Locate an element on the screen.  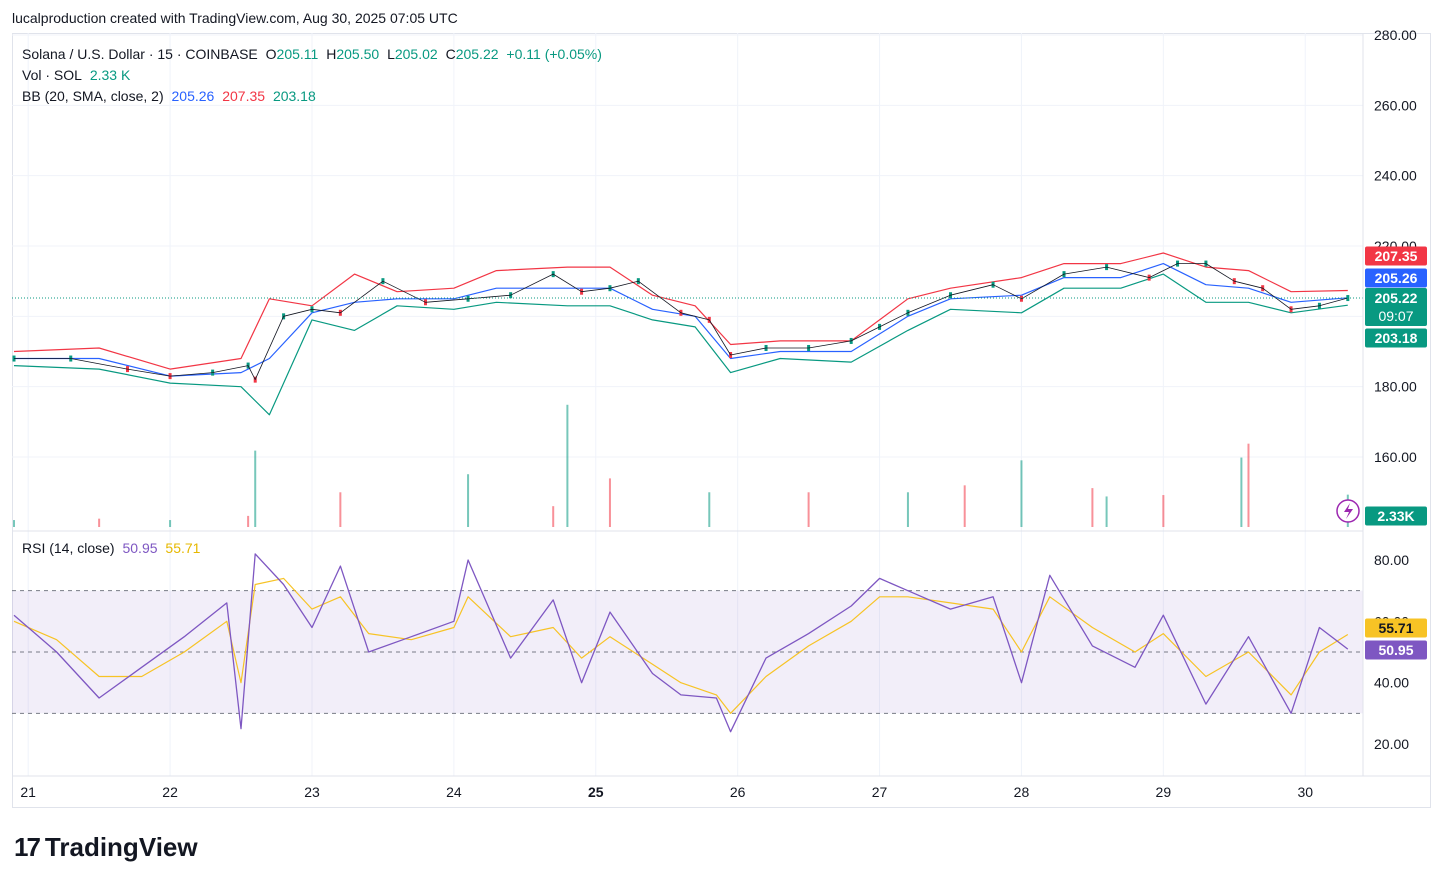
low-value: 205.02 is located at coordinates (416, 54).